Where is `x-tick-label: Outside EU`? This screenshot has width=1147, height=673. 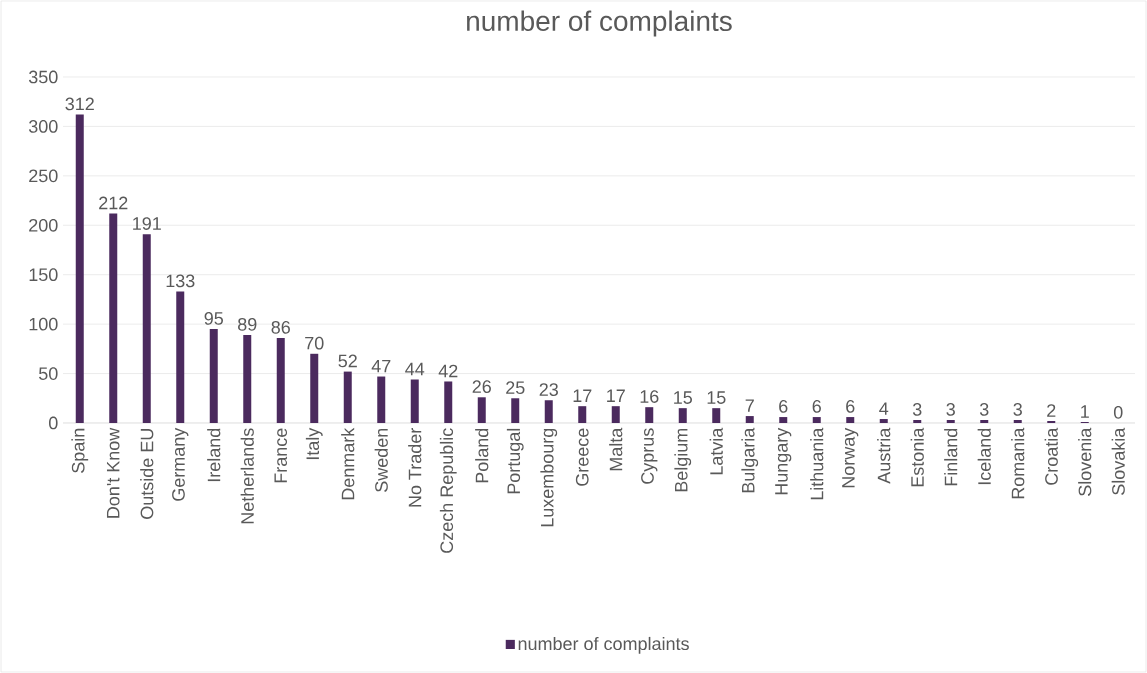 x-tick-label: Outside EU is located at coordinates (147, 474).